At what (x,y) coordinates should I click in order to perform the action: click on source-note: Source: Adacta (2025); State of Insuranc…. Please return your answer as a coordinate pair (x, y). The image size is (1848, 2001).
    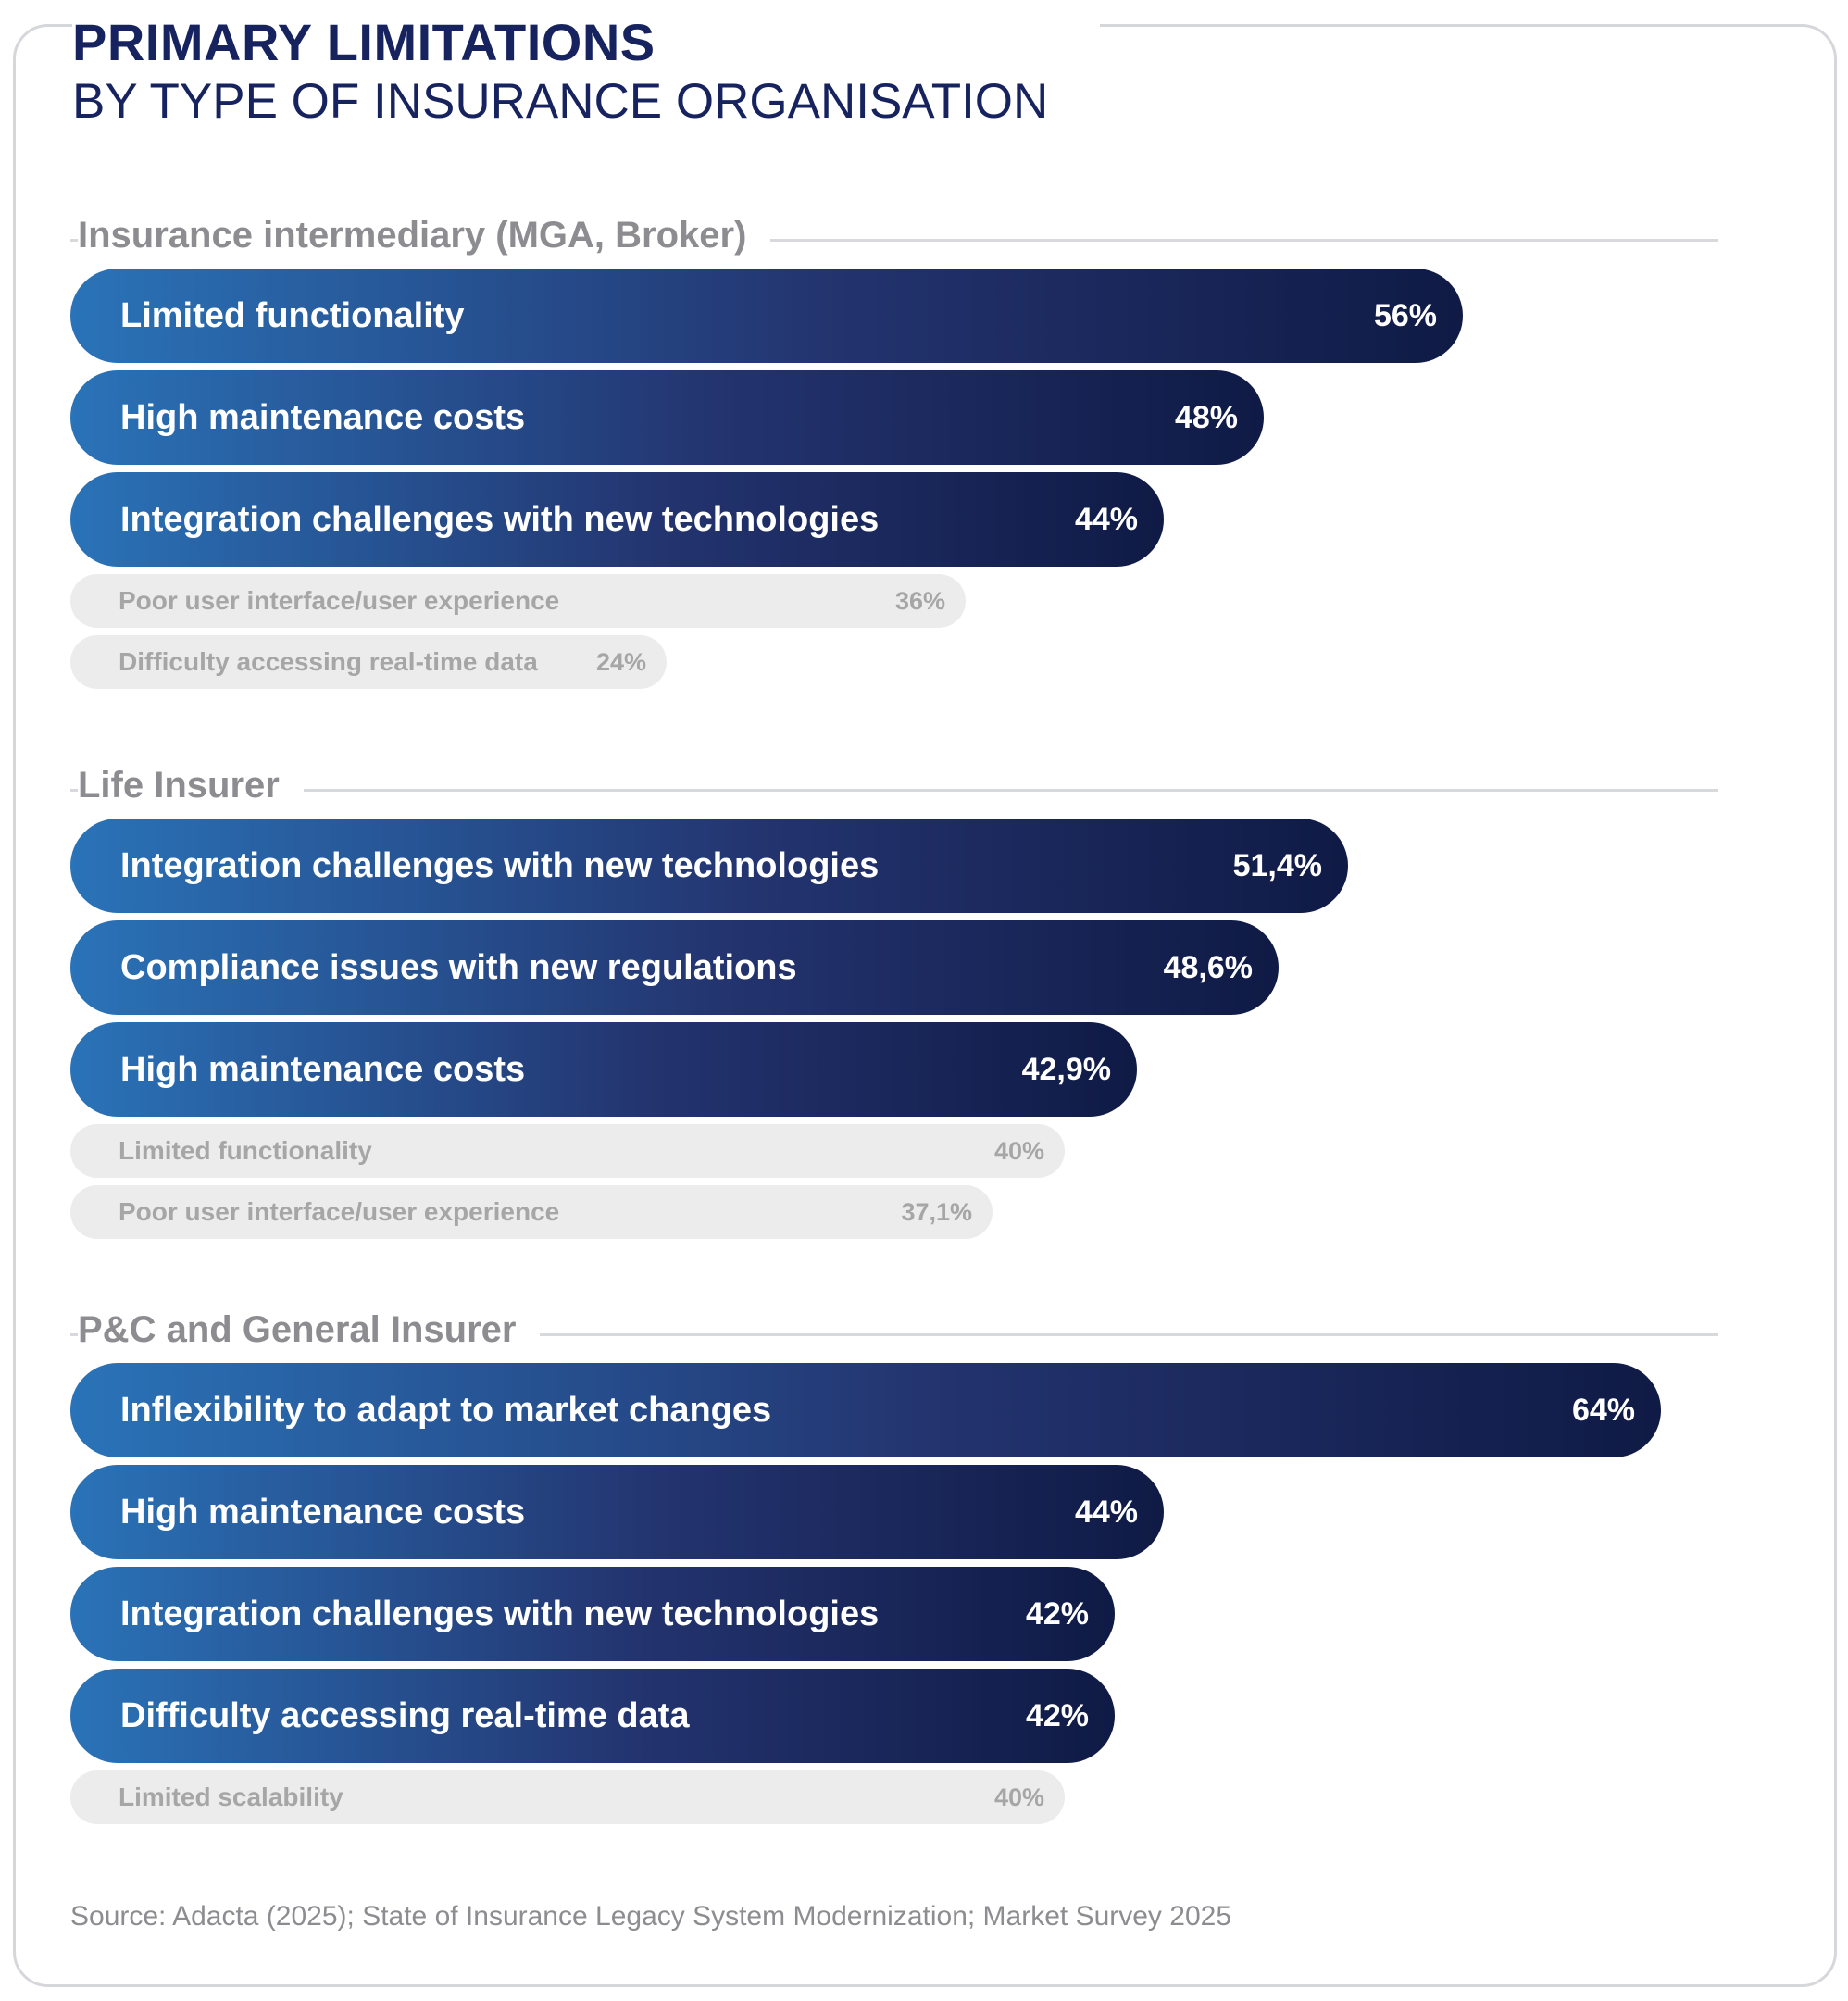
    Looking at the image, I should click on (651, 1916).